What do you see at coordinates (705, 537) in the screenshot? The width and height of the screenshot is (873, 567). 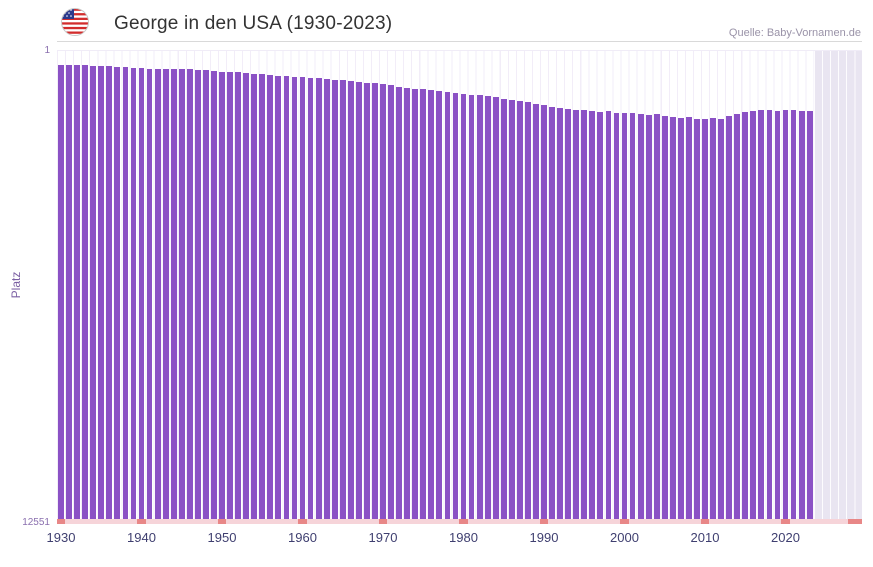 I see `x-tick-label: 2010` at bounding box center [705, 537].